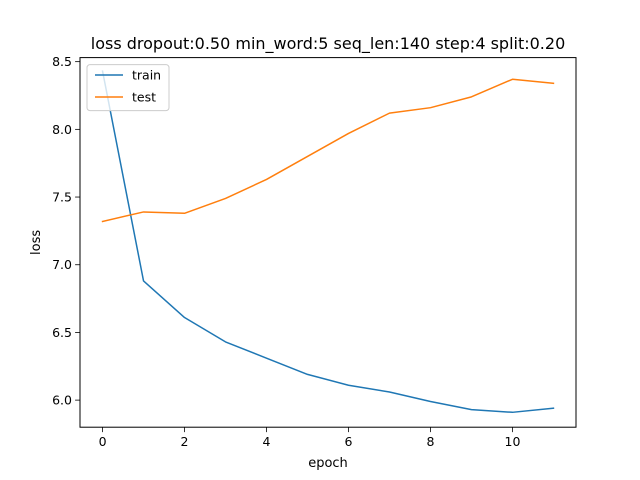 The height and width of the screenshot is (480, 640). What do you see at coordinates (185, 441) in the screenshot?
I see `x-tick-label: 2` at bounding box center [185, 441].